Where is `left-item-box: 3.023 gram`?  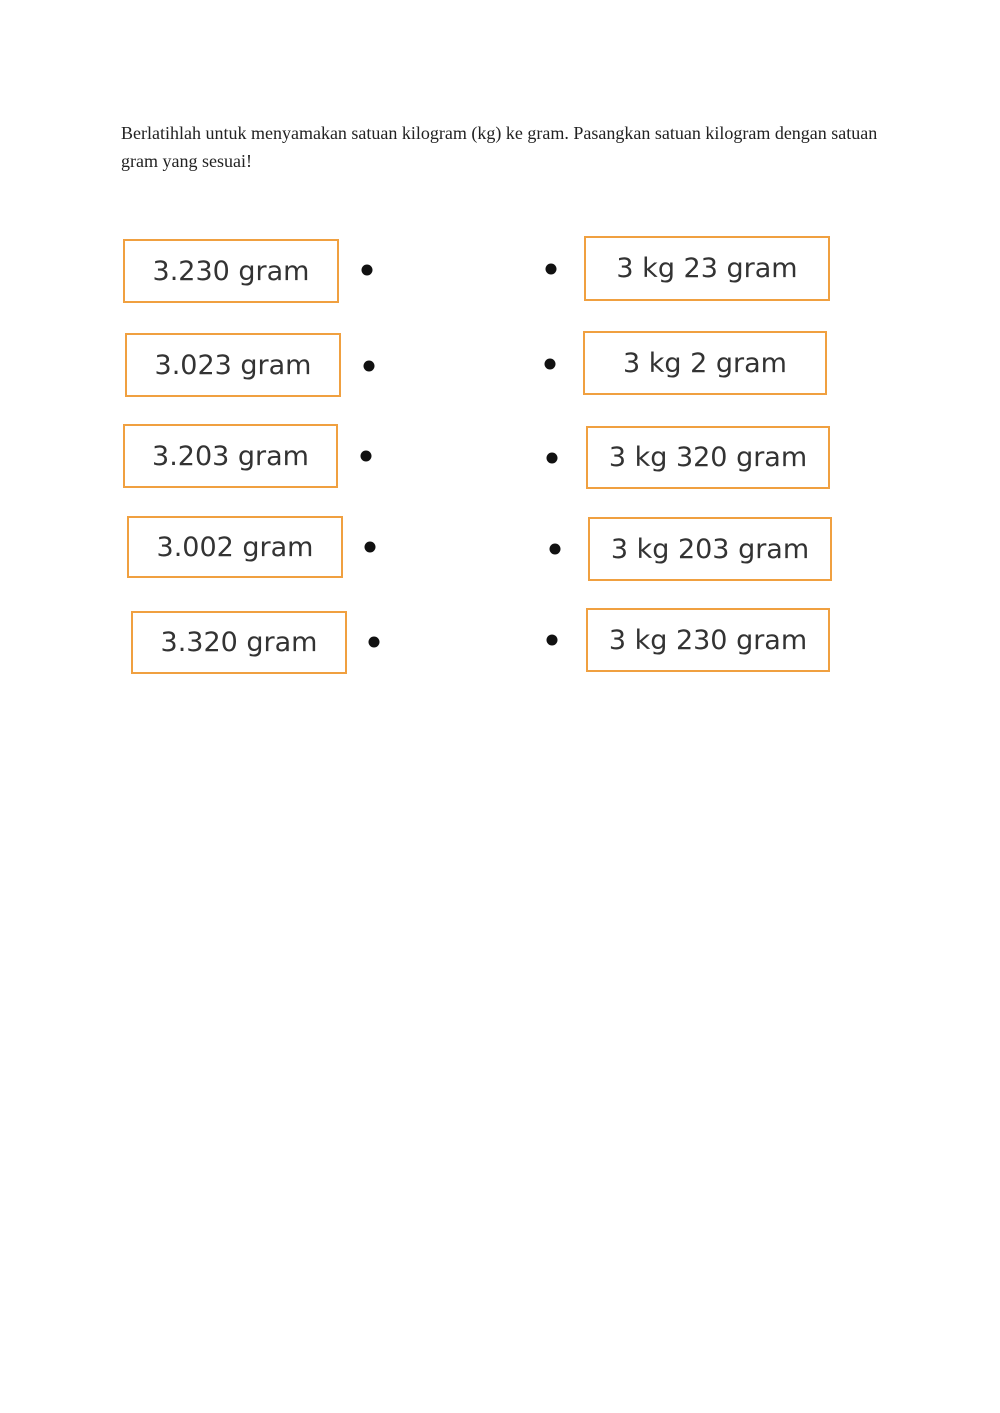 left-item-box: 3.023 gram is located at coordinates (233, 365).